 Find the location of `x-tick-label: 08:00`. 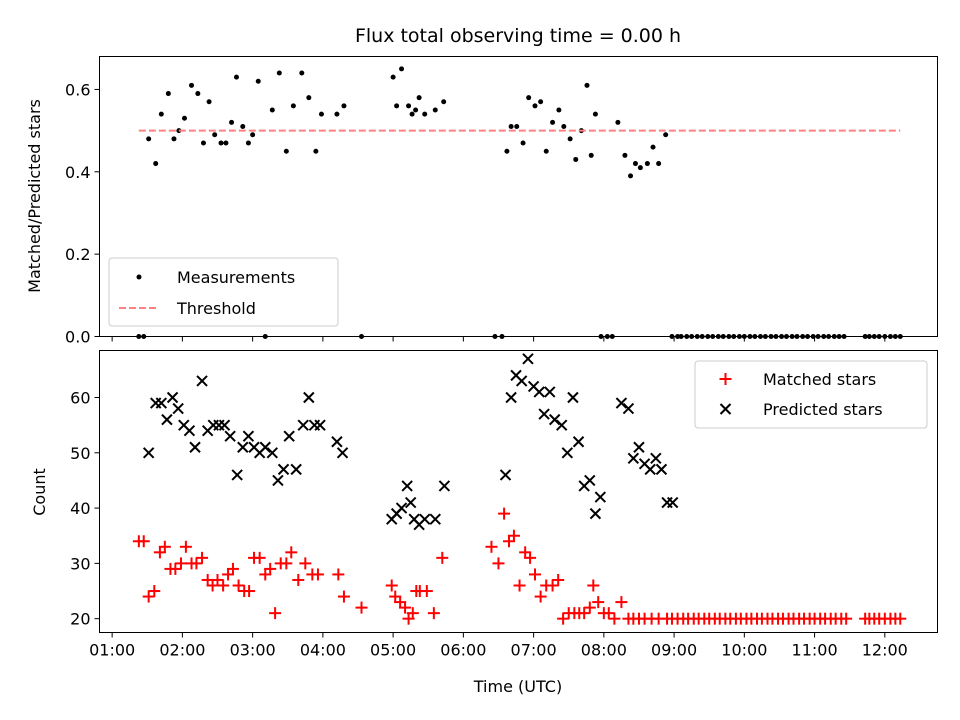

x-tick-label: 08:00 is located at coordinates (604, 650).